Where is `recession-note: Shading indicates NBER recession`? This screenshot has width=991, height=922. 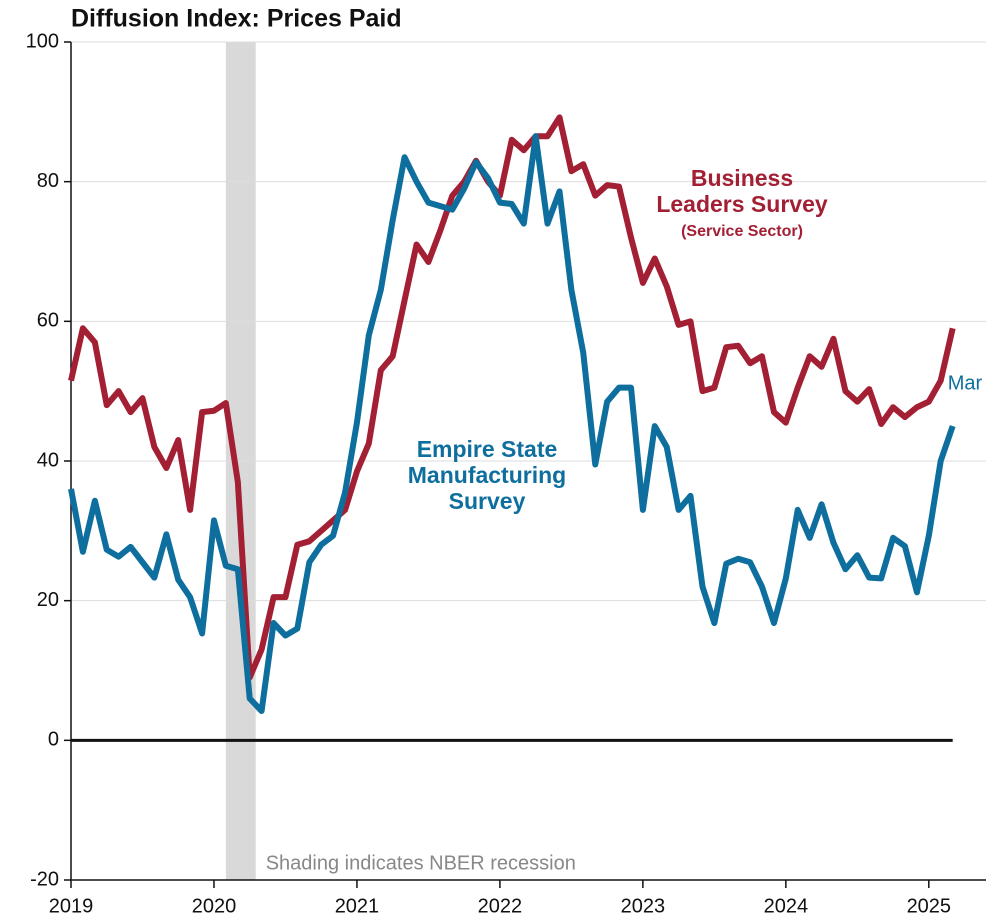 recession-note: Shading indicates NBER recession is located at coordinates (421, 863).